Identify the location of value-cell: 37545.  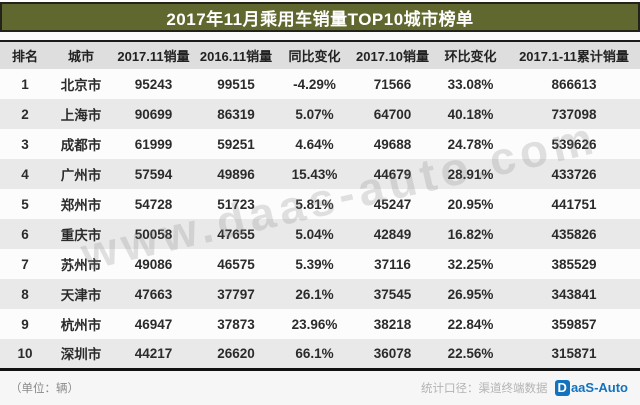
(392, 294).